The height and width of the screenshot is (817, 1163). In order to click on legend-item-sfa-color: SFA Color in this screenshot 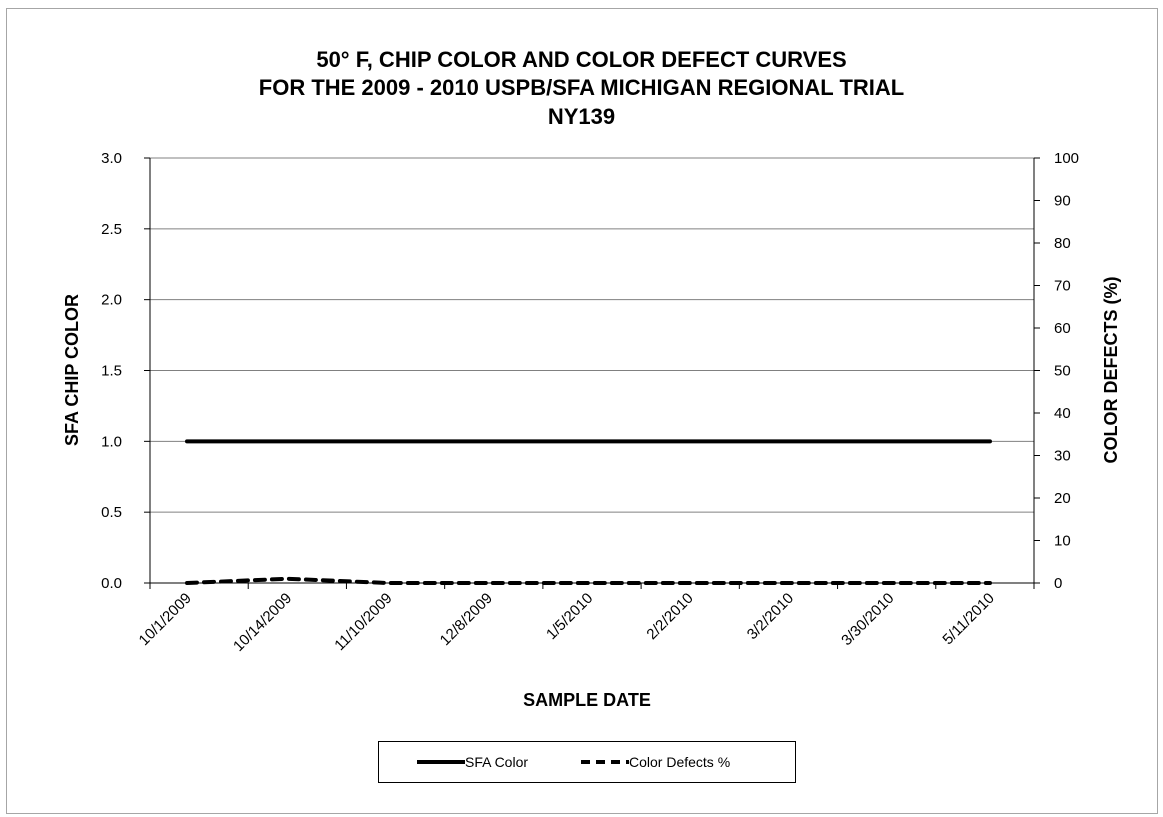, I will do `click(472, 762)`.